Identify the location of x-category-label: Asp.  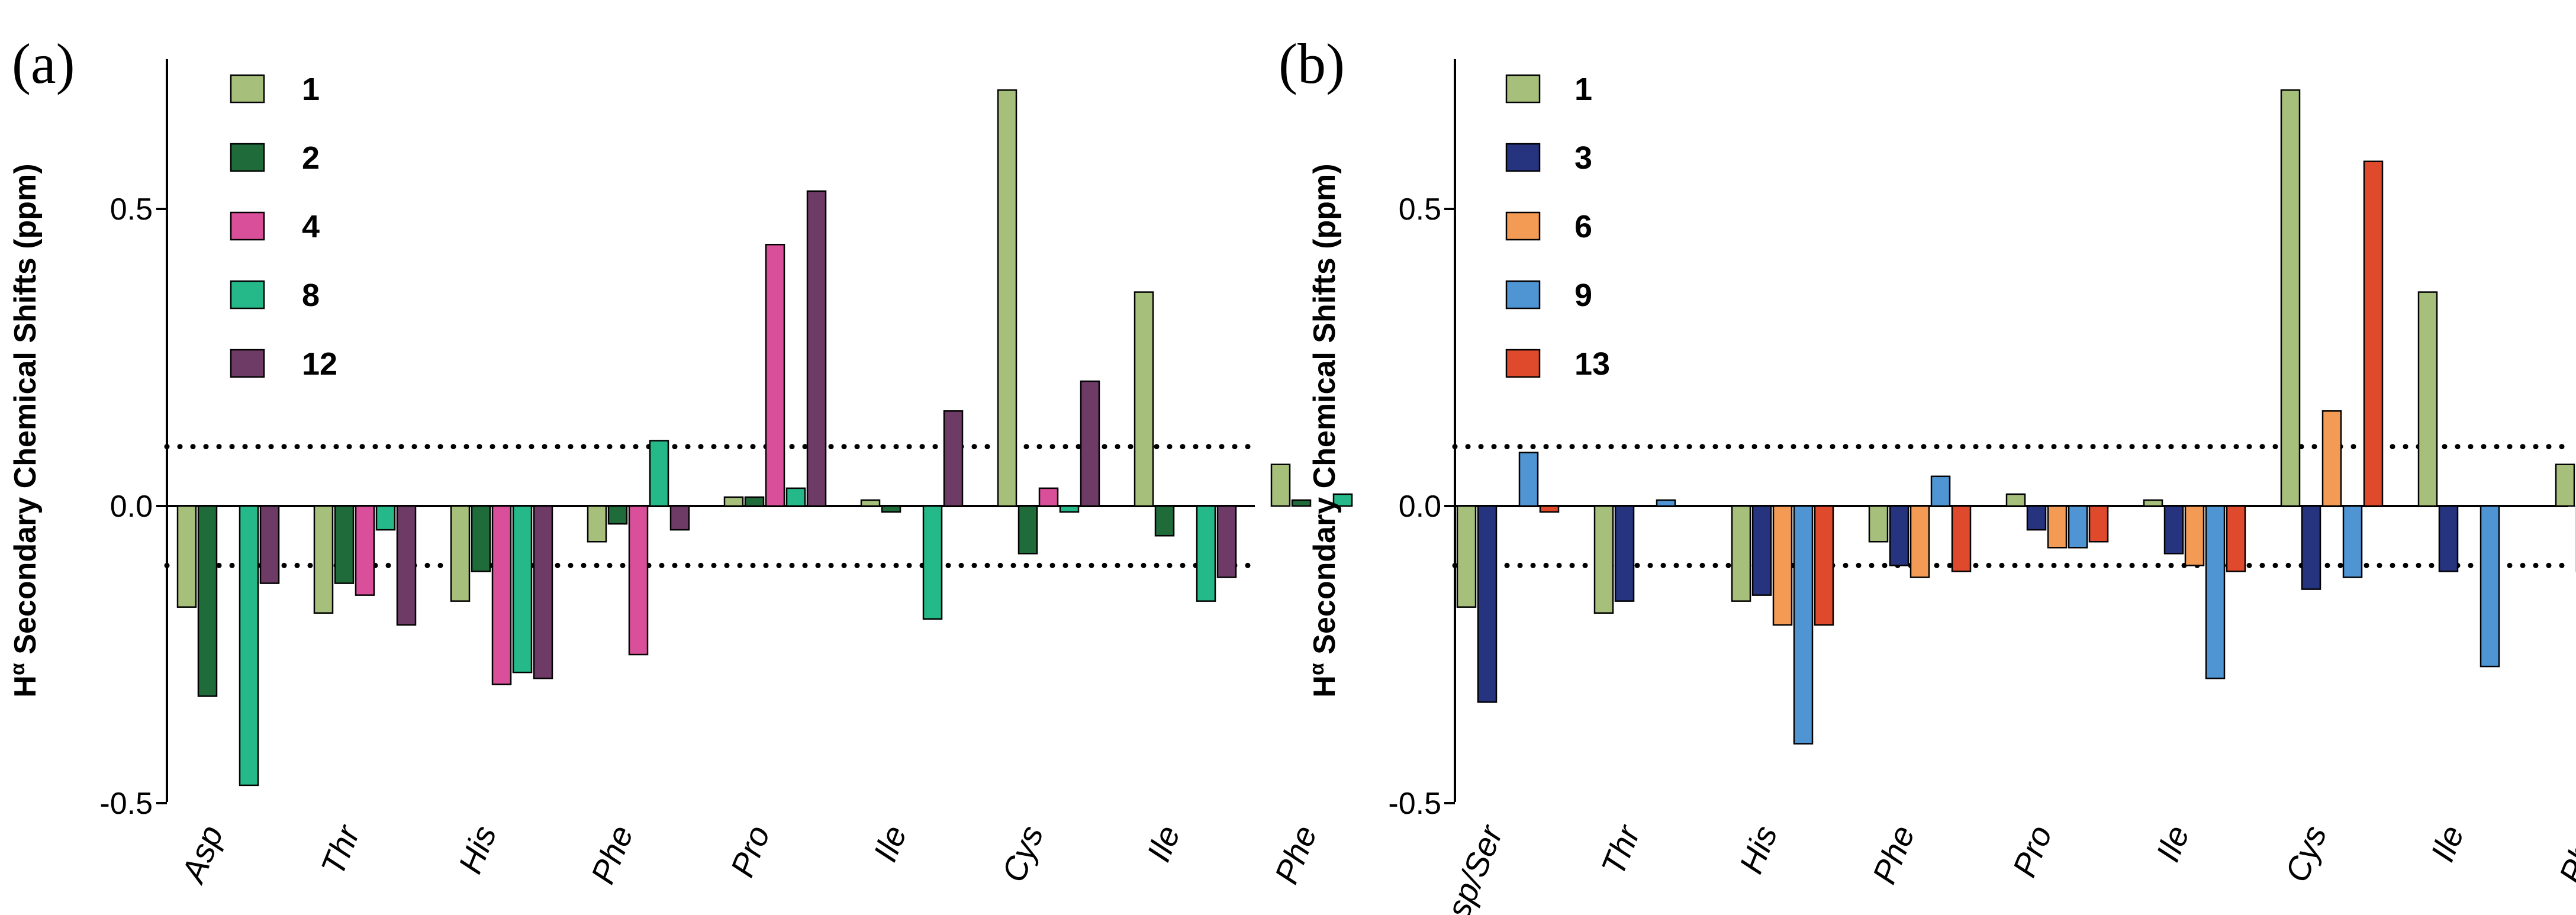
(201, 854).